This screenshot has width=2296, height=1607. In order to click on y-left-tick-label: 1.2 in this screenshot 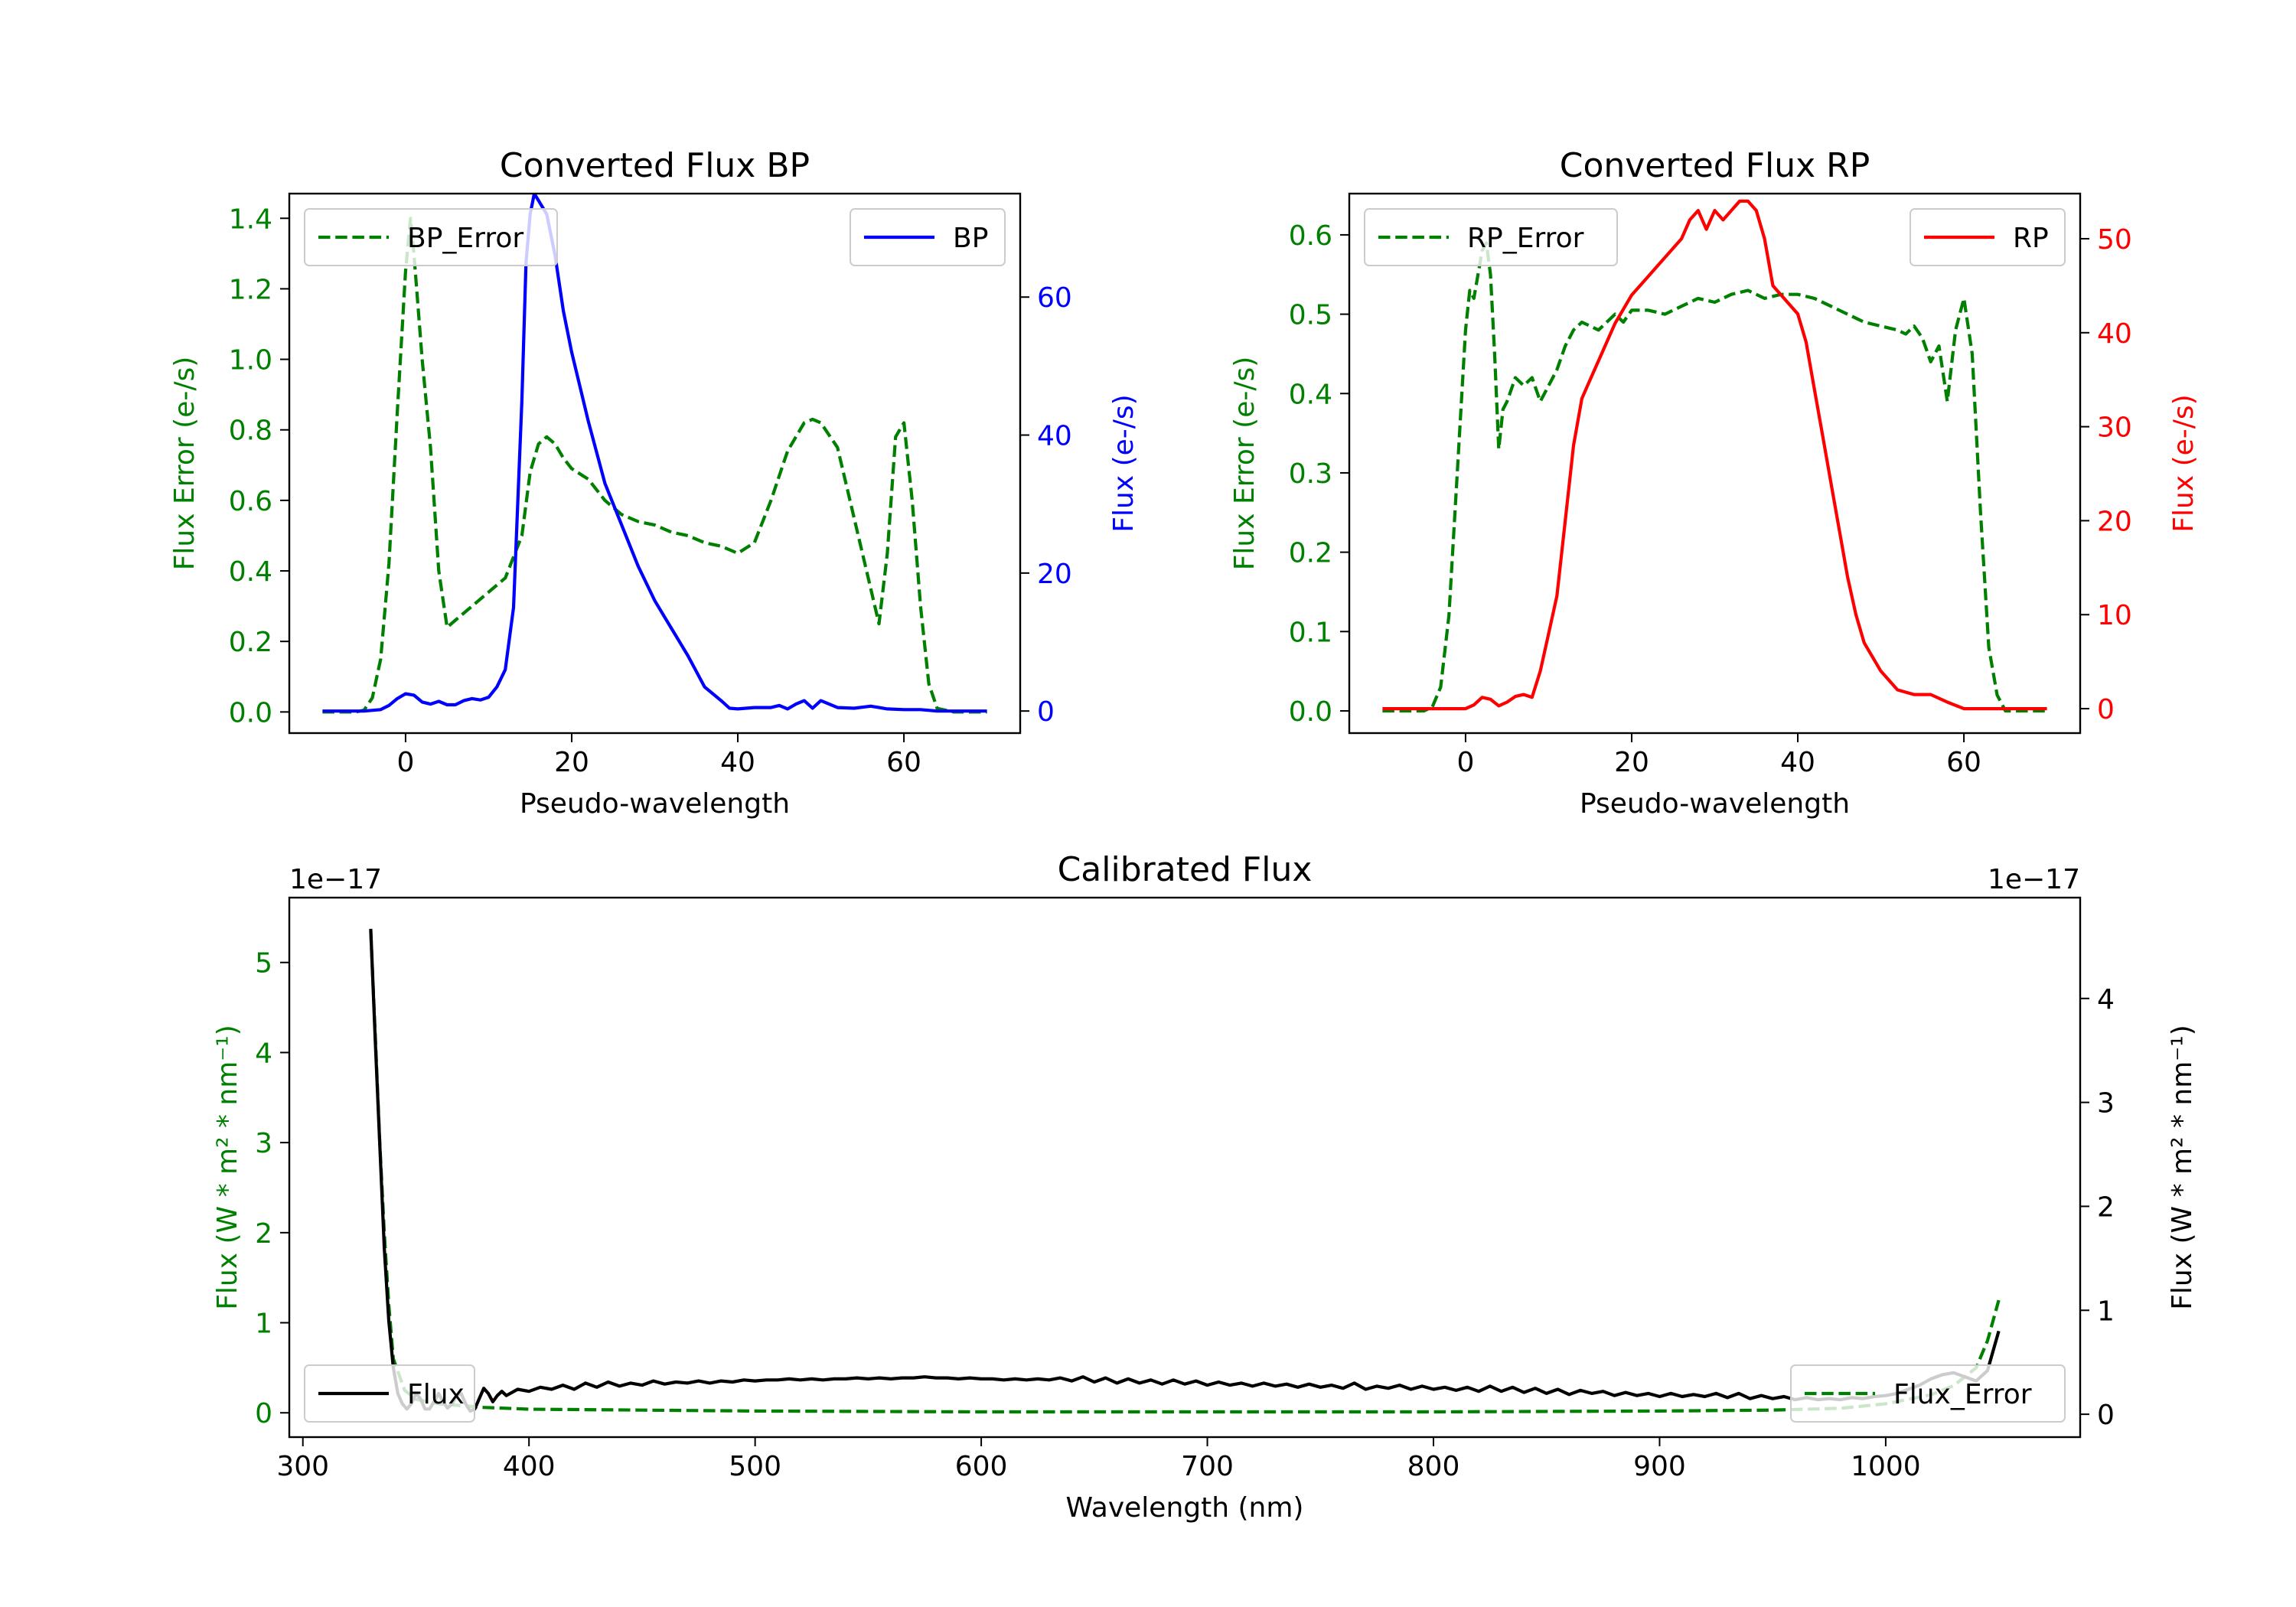, I will do `click(250, 289)`.